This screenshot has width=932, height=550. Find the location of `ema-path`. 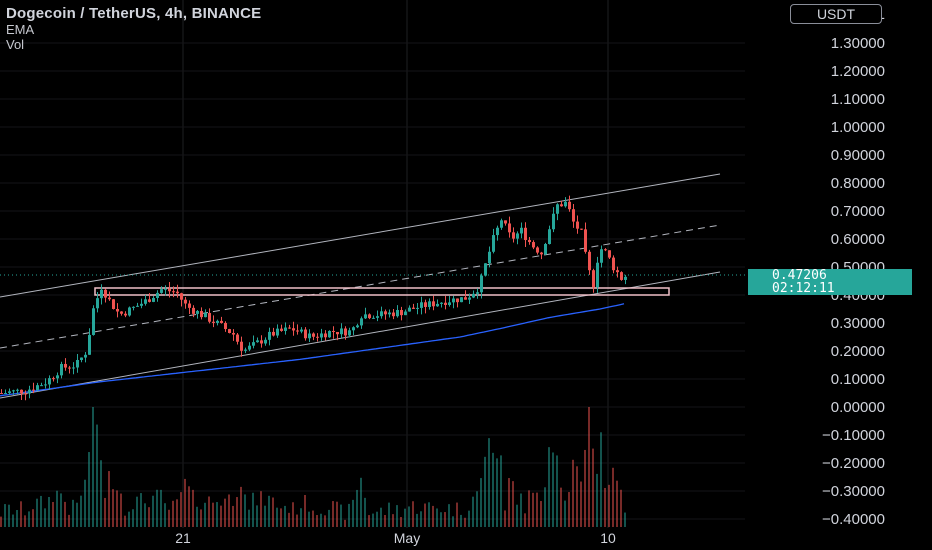

ema-path is located at coordinates (312, 350).